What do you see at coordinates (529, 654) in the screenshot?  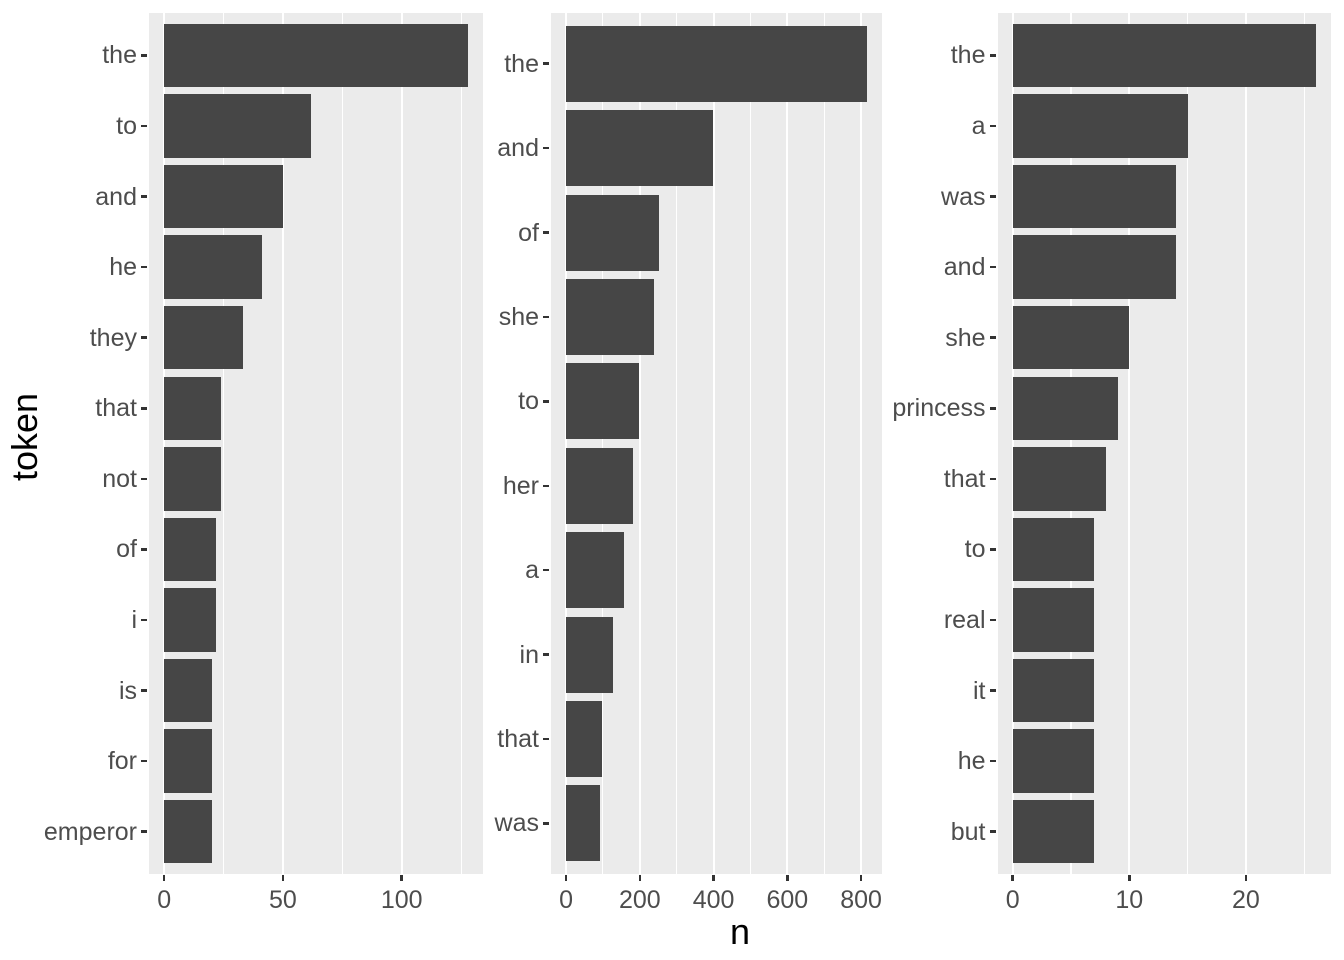 I see `y-tick-label-in: in` at bounding box center [529, 654].